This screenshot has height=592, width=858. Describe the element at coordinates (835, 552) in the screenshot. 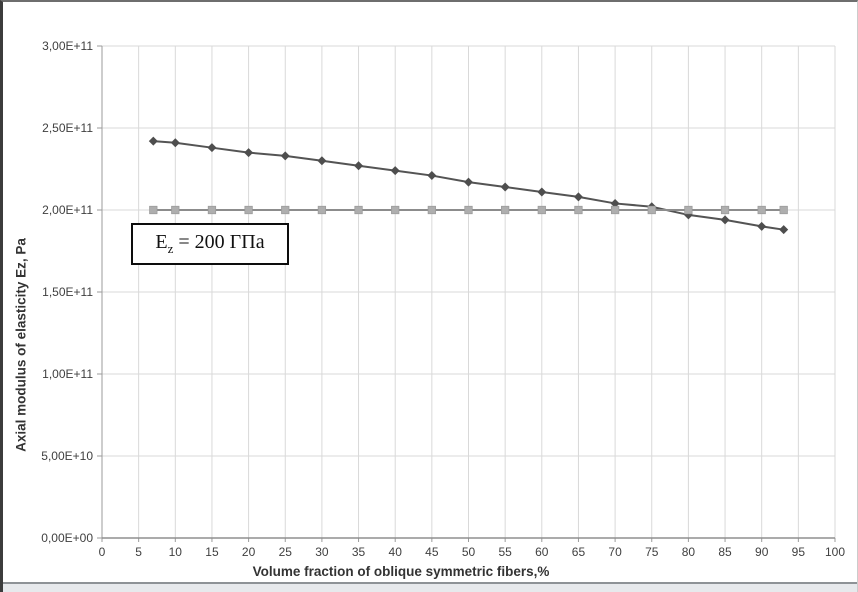

I see `x-tick-label: 100` at that location.